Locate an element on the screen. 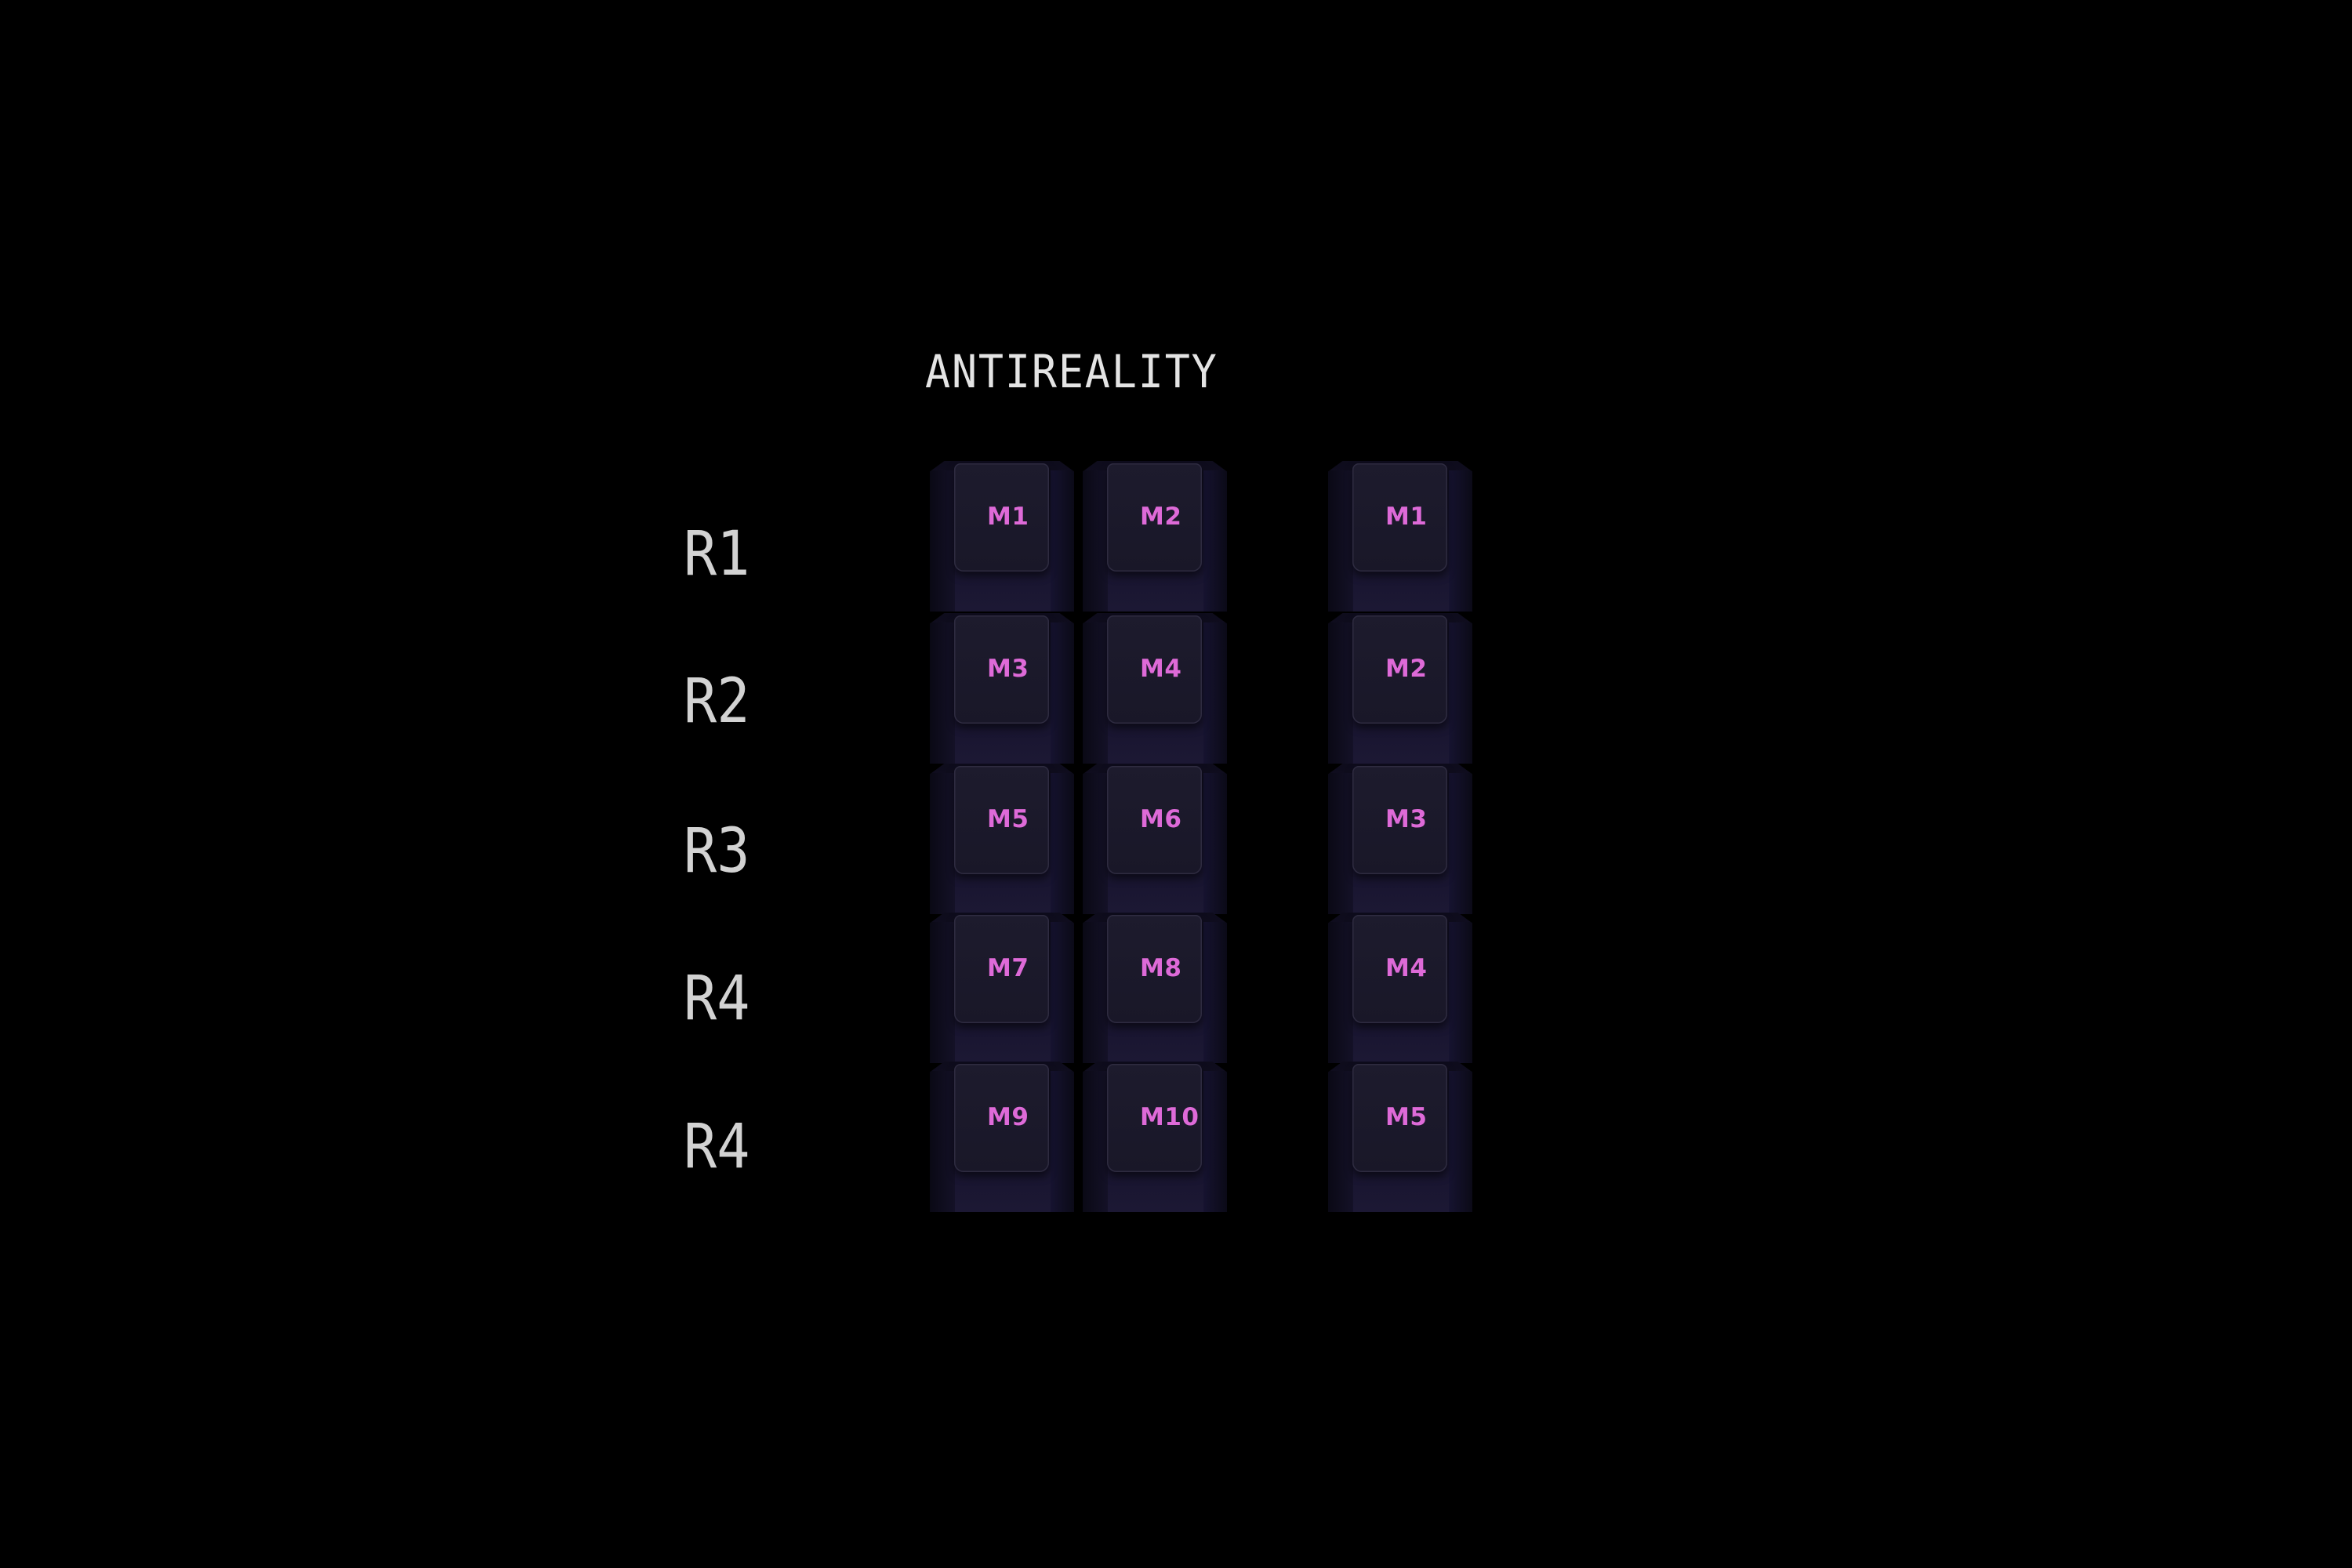 Image resolution: width=2352 pixels, height=1568 pixels. keycap-top: M7 is located at coordinates (1002, 969).